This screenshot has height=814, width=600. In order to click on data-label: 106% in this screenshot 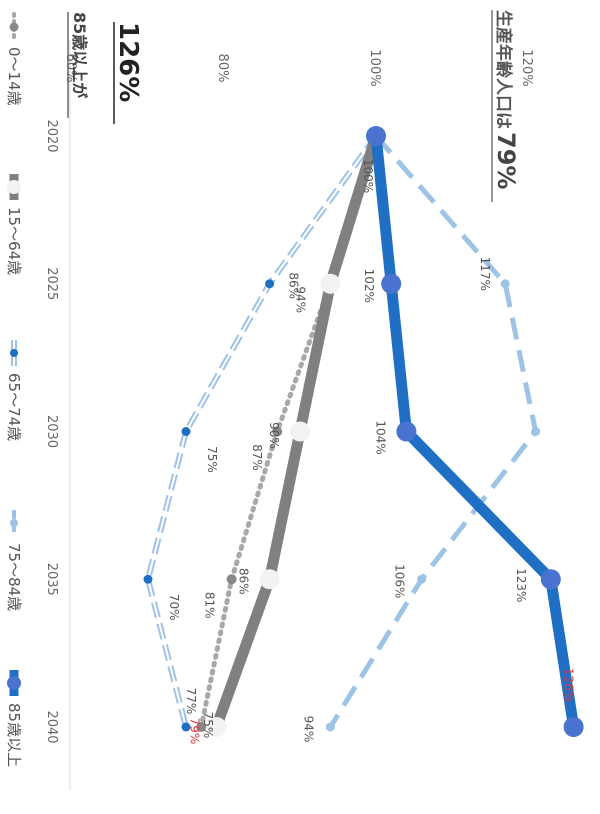, I will do `click(400, 581)`.